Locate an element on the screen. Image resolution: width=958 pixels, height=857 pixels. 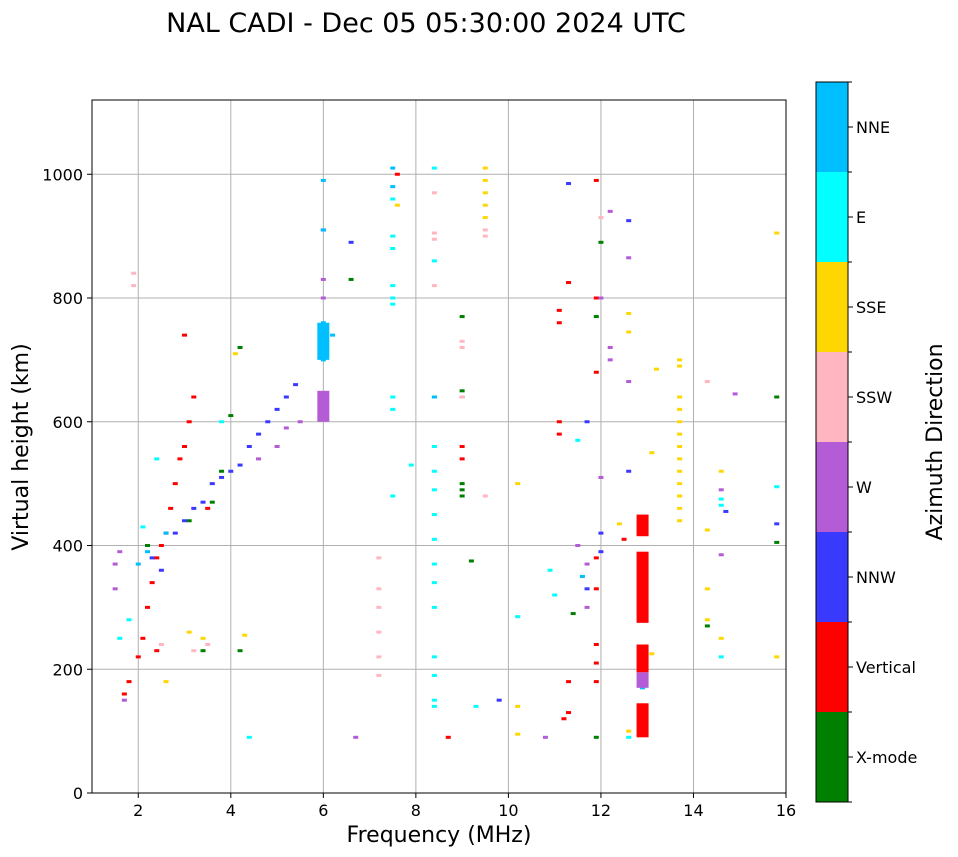
y-tick-label: 200 is located at coordinates (67, 669).